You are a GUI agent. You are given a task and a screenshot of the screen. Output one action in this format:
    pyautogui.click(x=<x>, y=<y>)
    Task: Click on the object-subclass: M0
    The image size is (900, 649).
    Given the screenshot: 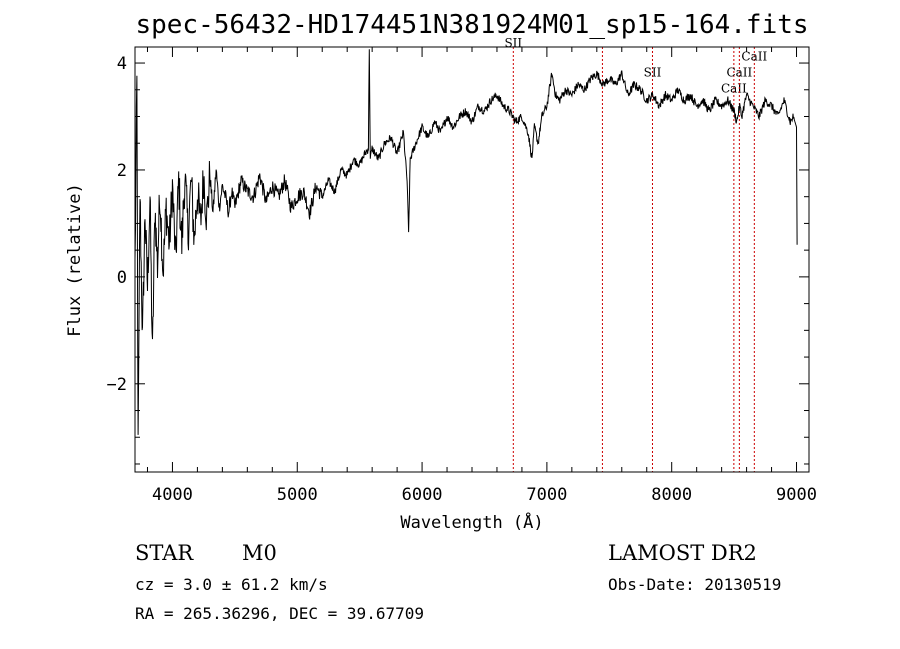 What is the action you would take?
    pyautogui.click(x=259, y=553)
    